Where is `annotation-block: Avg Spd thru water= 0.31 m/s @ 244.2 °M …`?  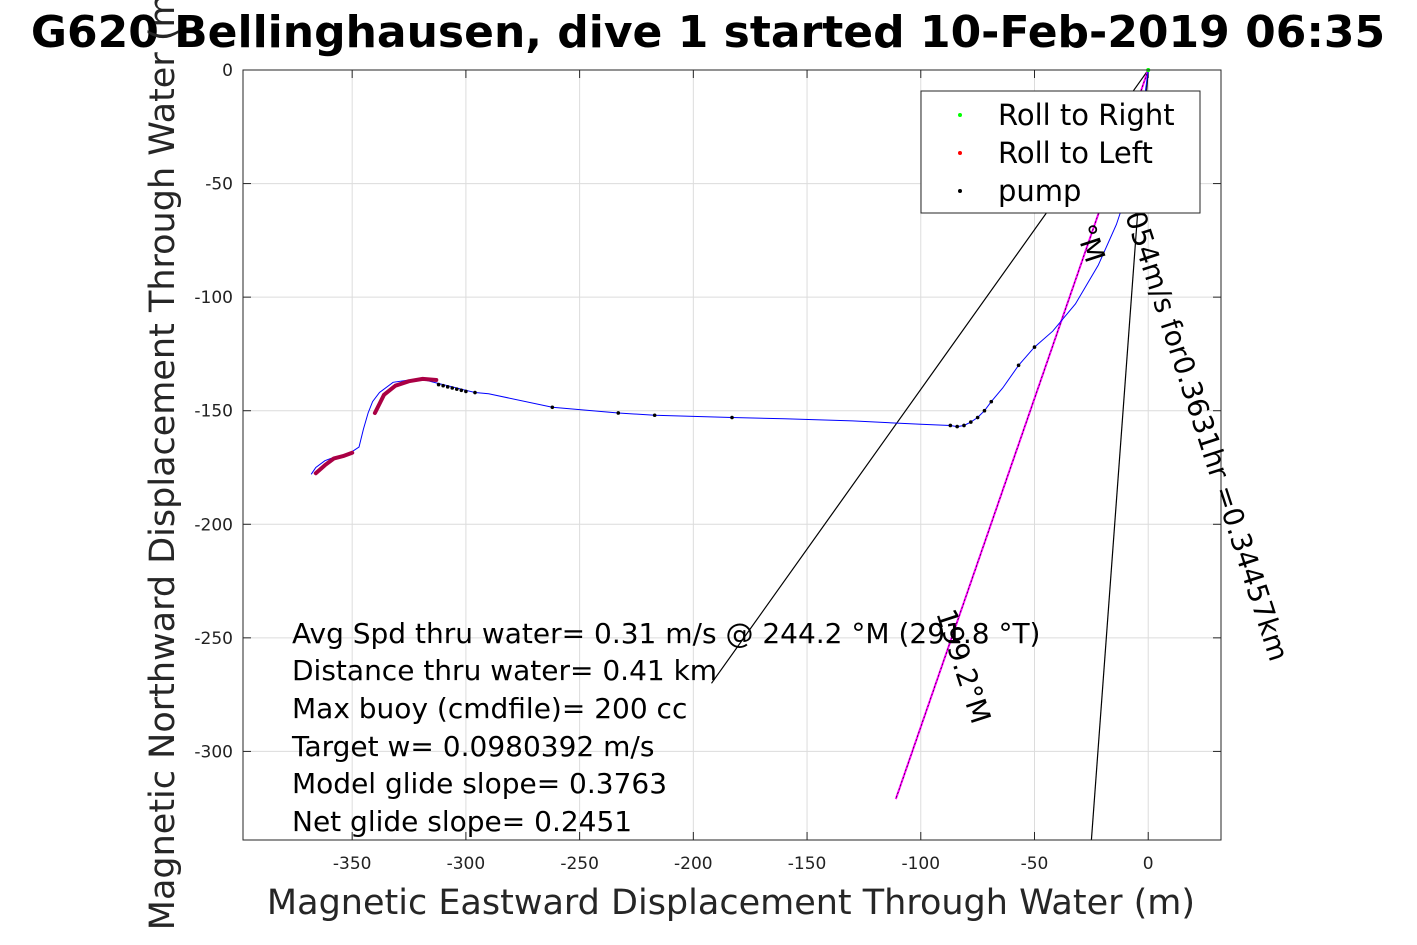
annotation-block: Avg Spd thru water= 0.31 m/s @ 244.2 °M … is located at coordinates (665, 727).